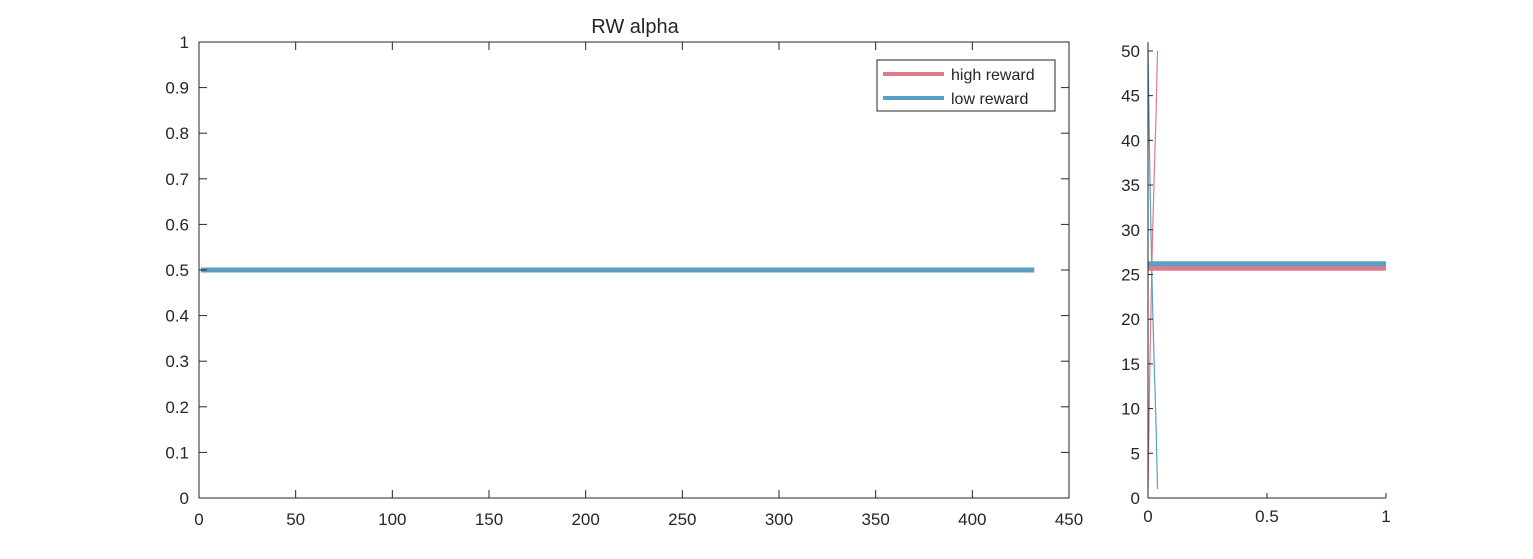 The width and height of the screenshot is (1533, 559). What do you see at coordinates (177, 224) in the screenshot?
I see `y-tick-label: 0.6` at bounding box center [177, 224].